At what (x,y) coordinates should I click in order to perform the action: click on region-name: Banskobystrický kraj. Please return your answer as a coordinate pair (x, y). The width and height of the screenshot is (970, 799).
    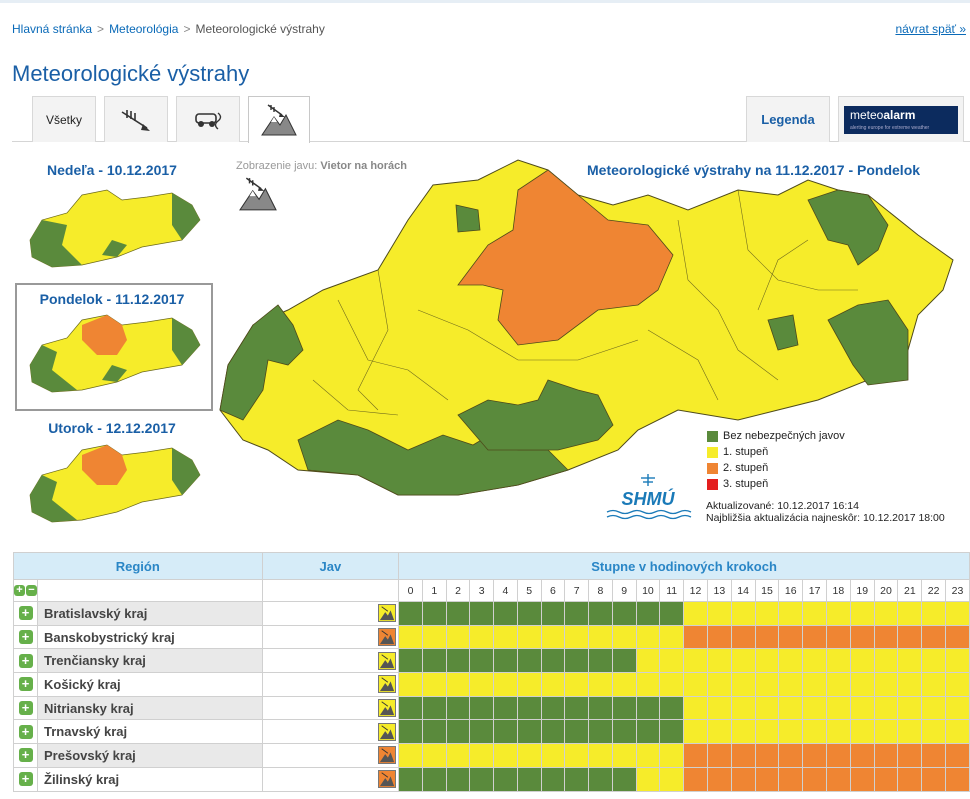
    Looking at the image, I should click on (150, 637).